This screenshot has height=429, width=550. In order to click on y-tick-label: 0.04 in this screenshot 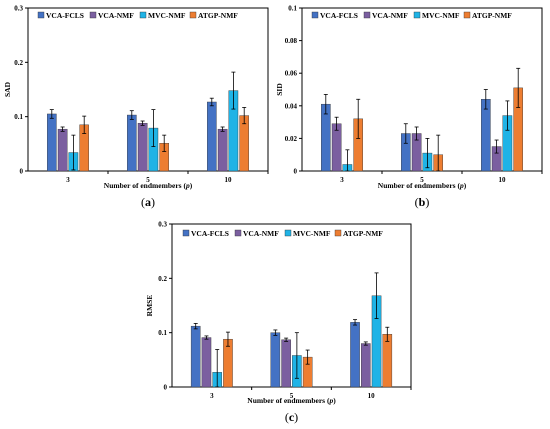, I will do `click(291, 106)`.